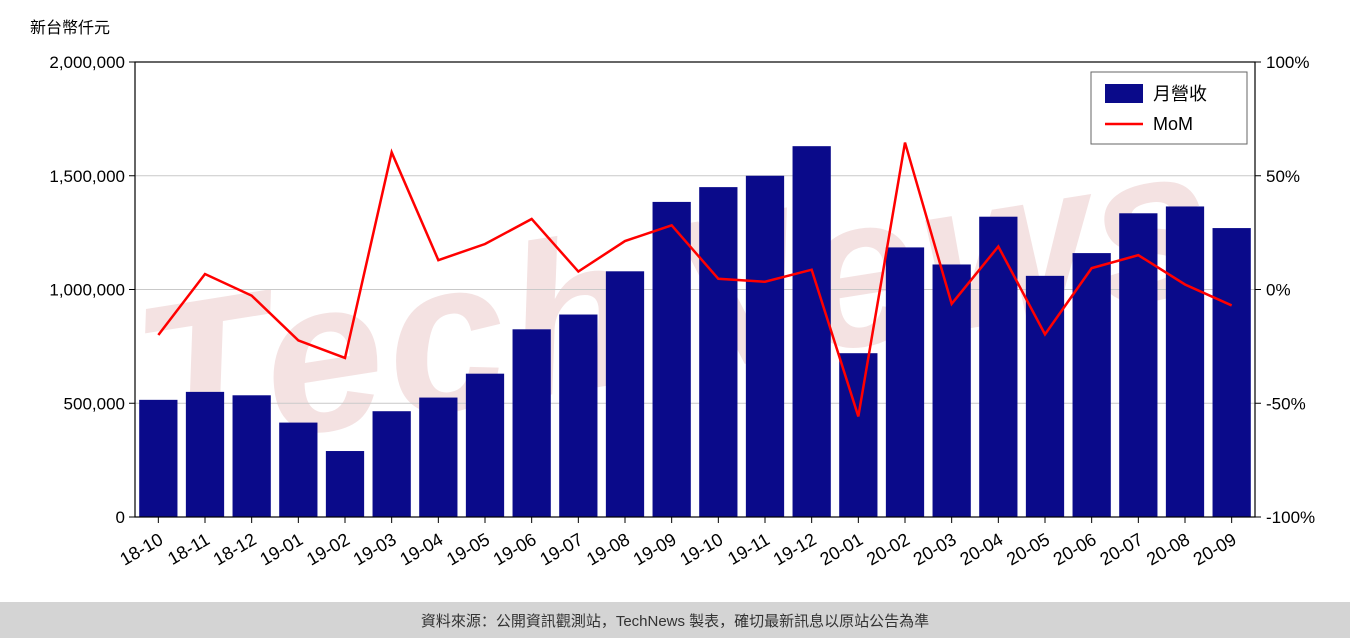  I want to click on x-tick-label: 19-04, so click(421, 549).